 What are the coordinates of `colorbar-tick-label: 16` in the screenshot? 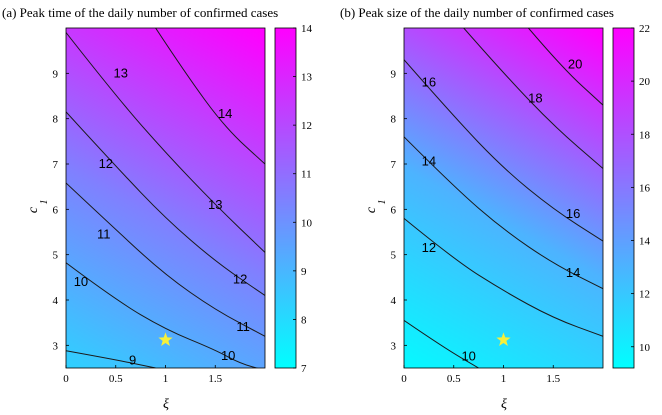 It's located at (645, 188).